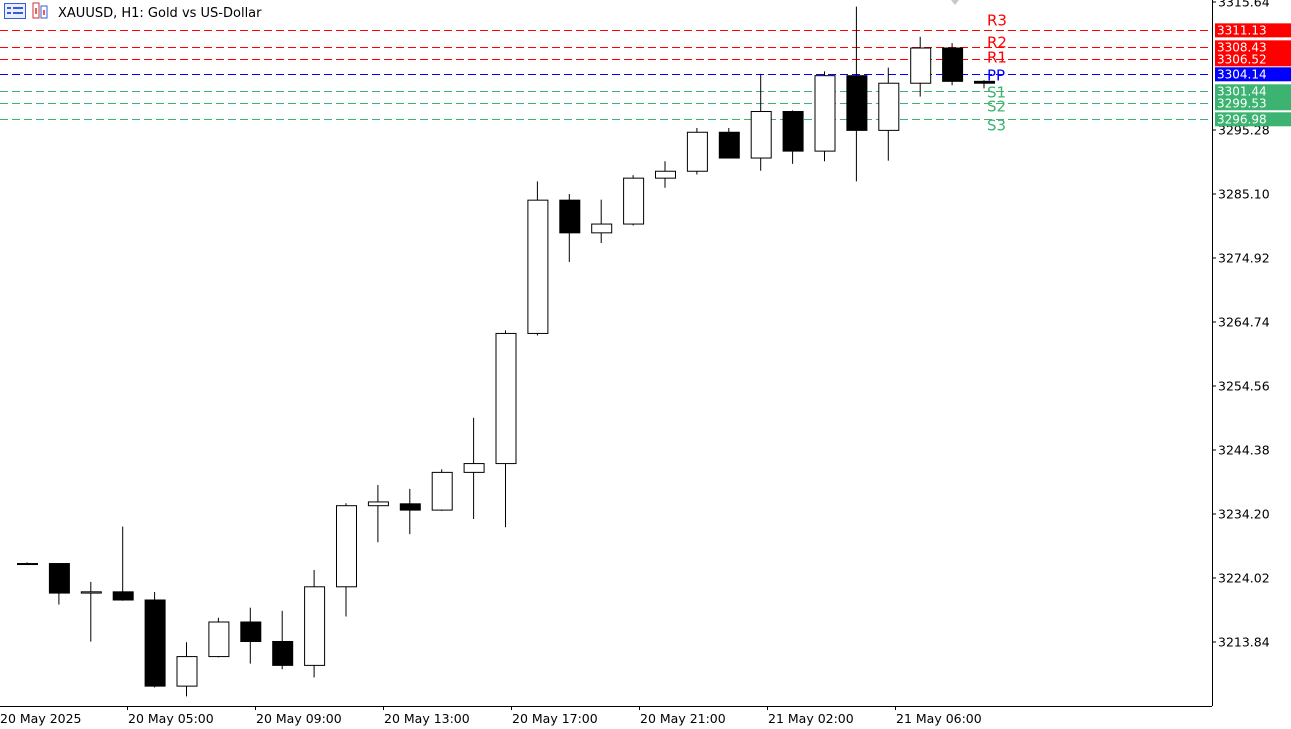  What do you see at coordinates (1244, 450) in the screenshot?
I see `y-tick-label: 3244.38` at bounding box center [1244, 450].